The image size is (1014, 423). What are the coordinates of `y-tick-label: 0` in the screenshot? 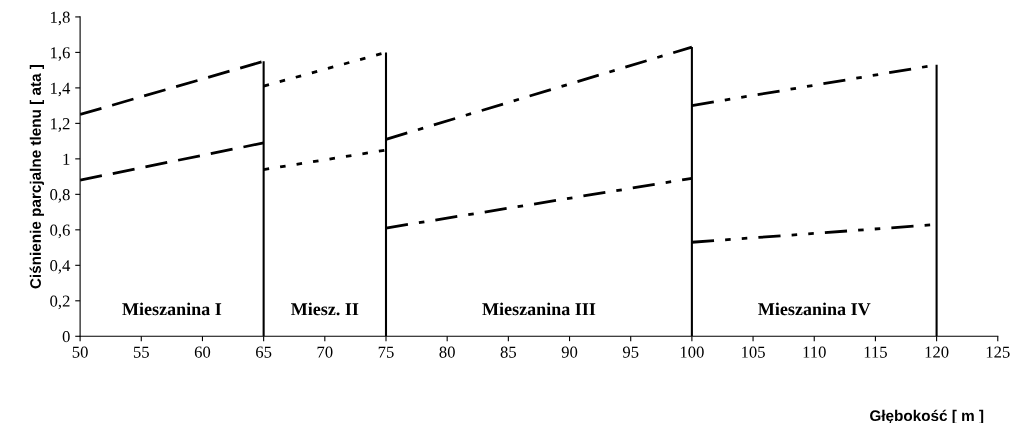 It's located at (66, 336).